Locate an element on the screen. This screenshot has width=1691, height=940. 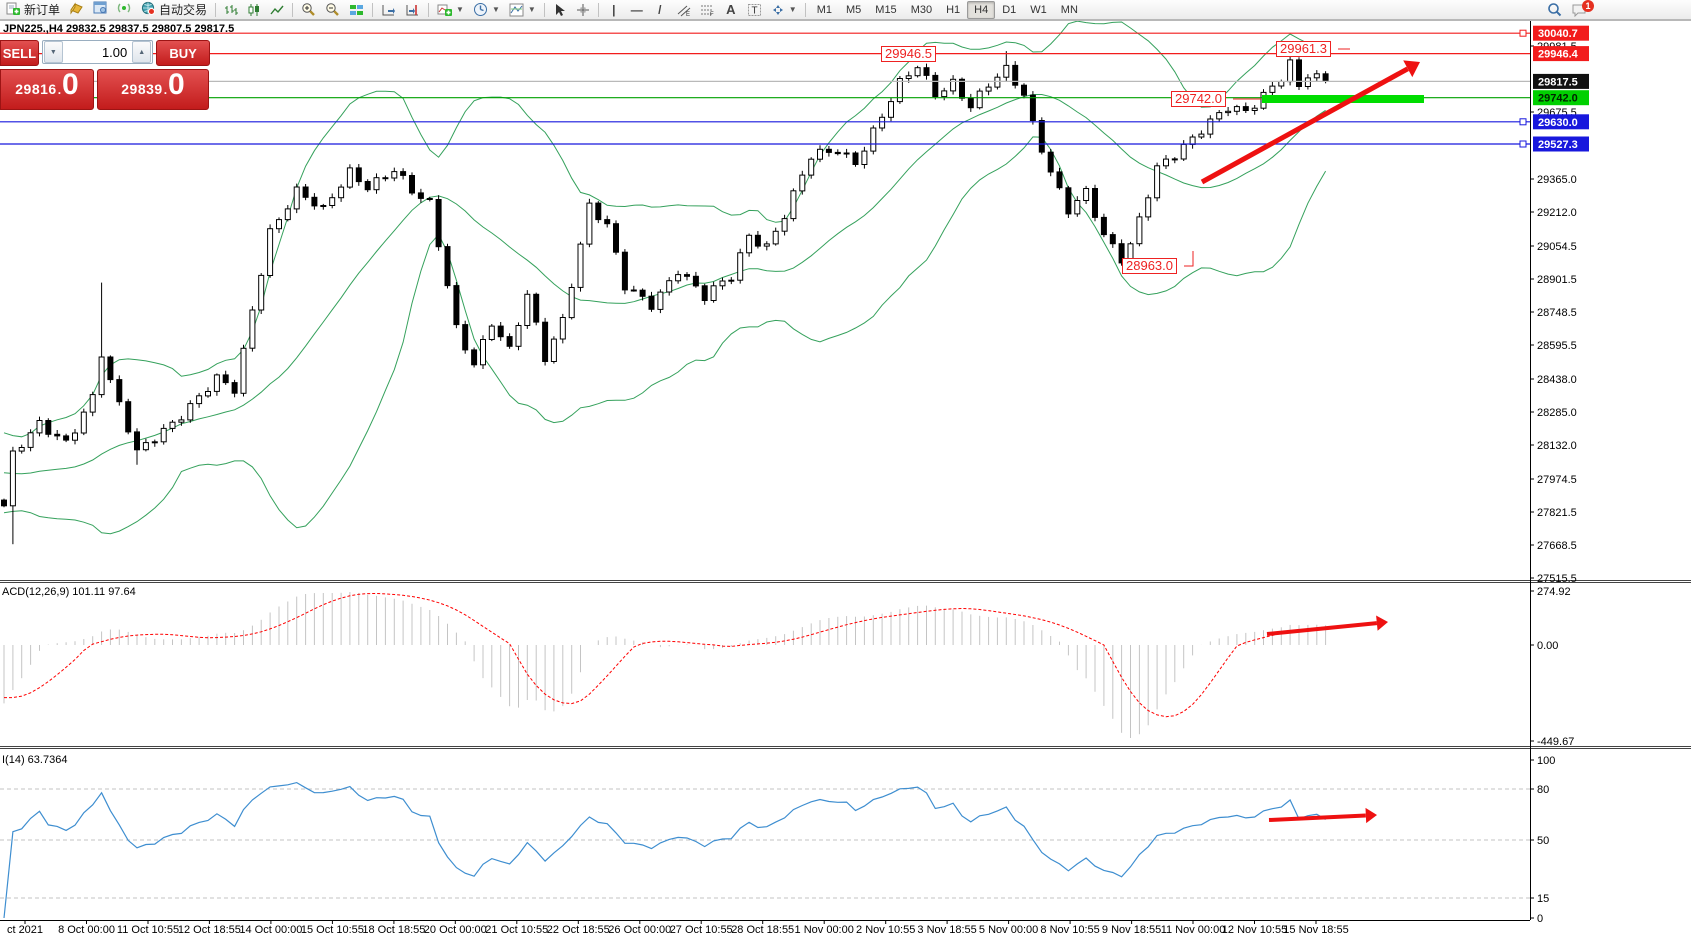
svg-text: 29742.0 is located at coordinates (1558, 99).